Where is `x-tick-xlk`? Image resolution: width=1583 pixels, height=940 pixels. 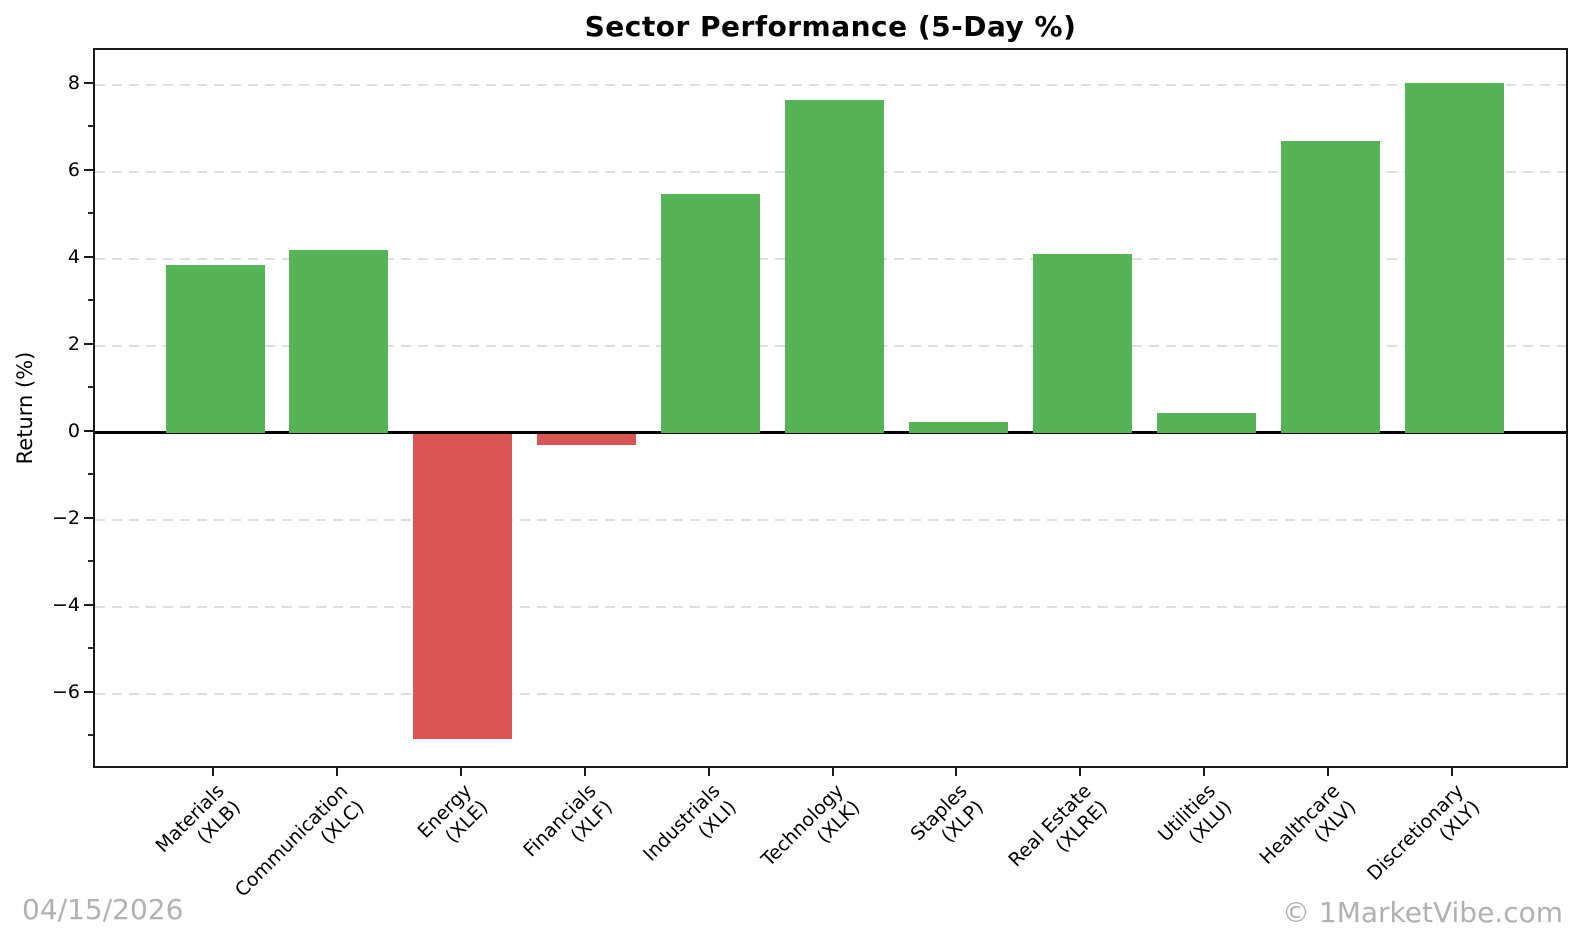
x-tick-xlk is located at coordinates (832, 772).